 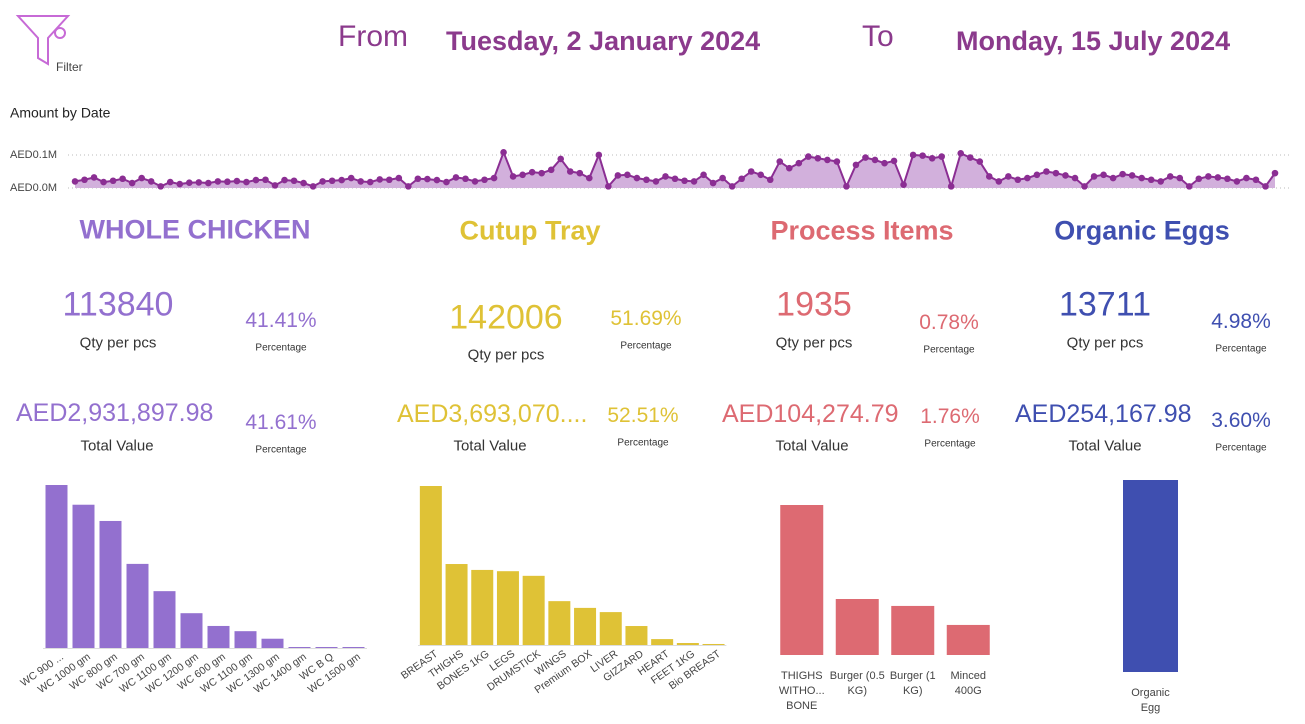 What do you see at coordinates (60, 113) in the screenshot?
I see `line-title: Amount by Date` at bounding box center [60, 113].